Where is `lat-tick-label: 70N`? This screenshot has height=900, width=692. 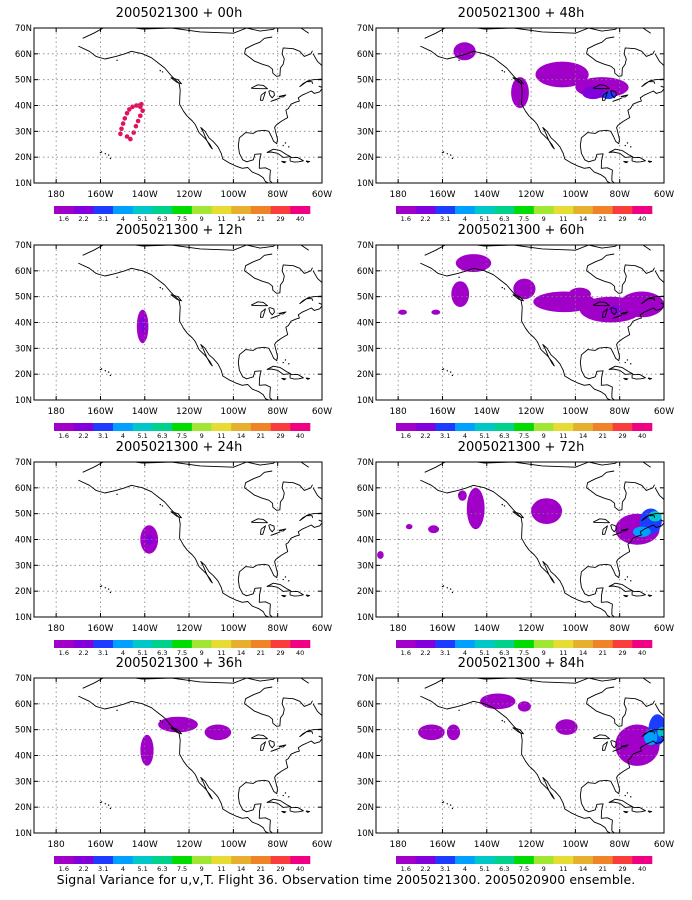
lat-tick-label: 70N is located at coordinates (365, 679).